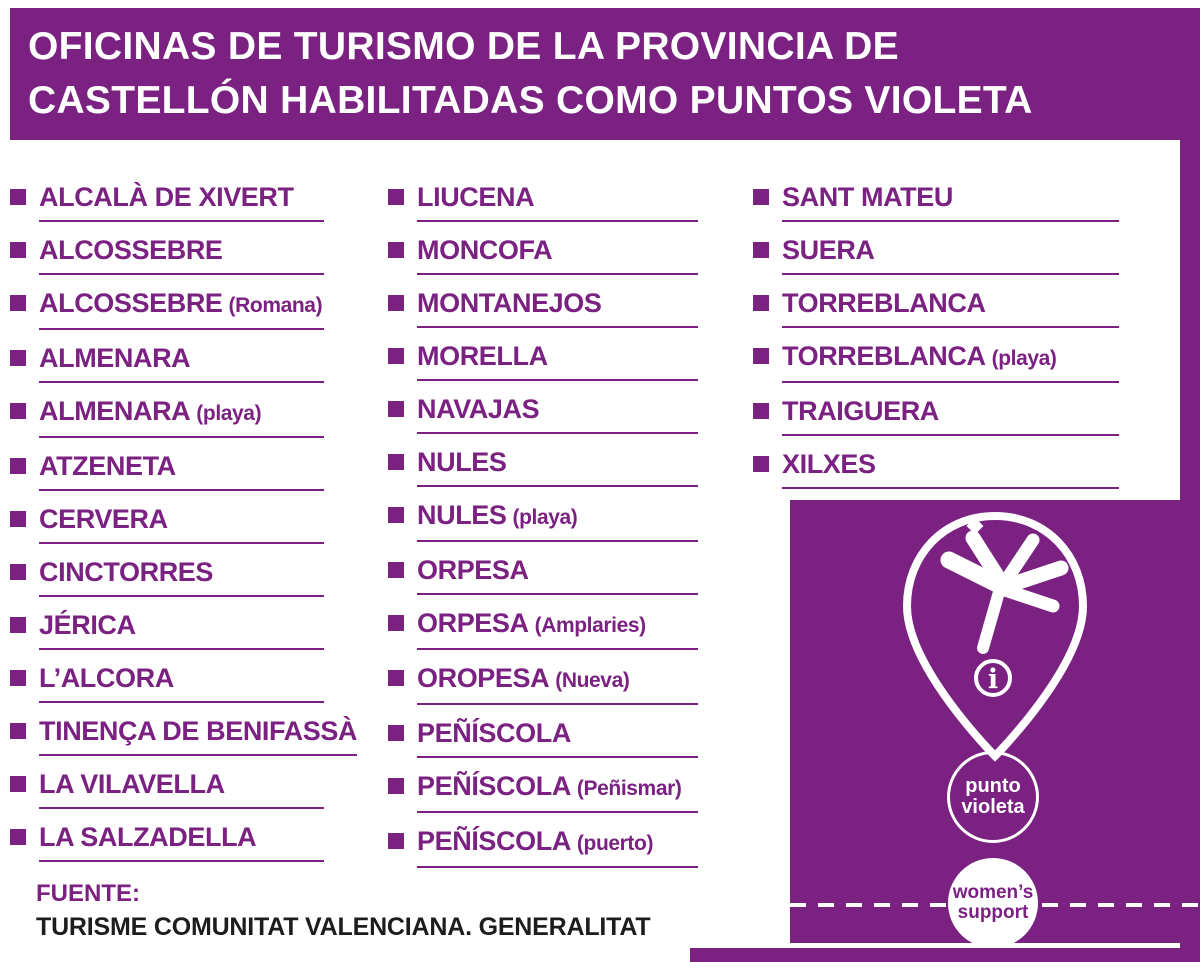 The height and width of the screenshot is (962, 1200). Describe the element at coordinates (543, 202) in the screenshot. I see `office-list-item: LIUCENA` at that location.